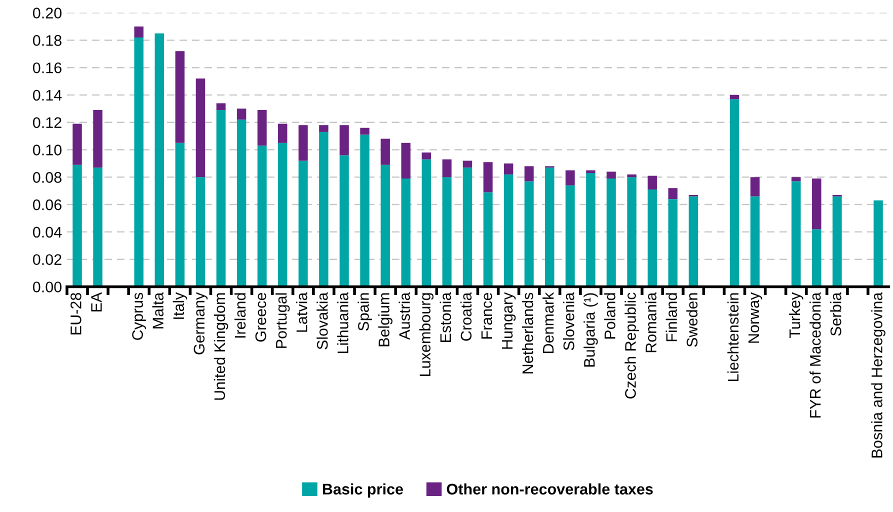 The image size is (893, 512). Describe the element at coordinates (548, 322) in the screenshot. I see `x-tick-label: Denmark` at that location.